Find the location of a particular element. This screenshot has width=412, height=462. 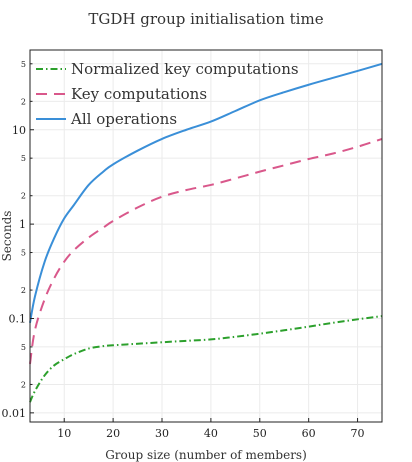

x-tick-label: 40 is located at coordinates (211, 433).